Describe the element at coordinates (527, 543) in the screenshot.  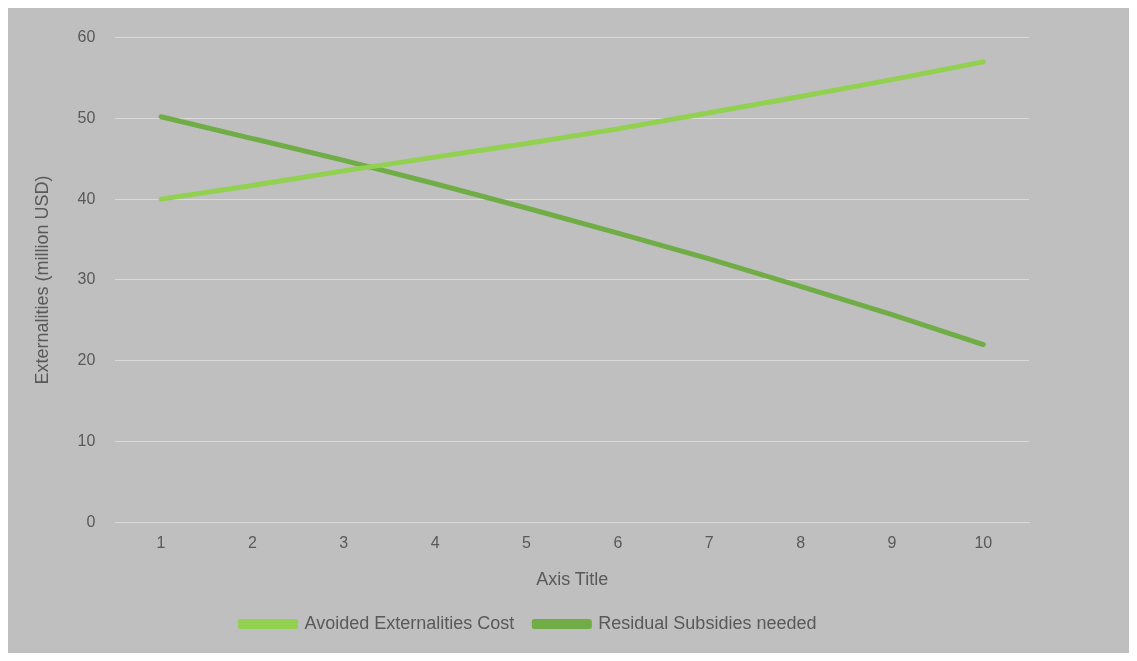
I see `x-tick-label: 5` at that location.